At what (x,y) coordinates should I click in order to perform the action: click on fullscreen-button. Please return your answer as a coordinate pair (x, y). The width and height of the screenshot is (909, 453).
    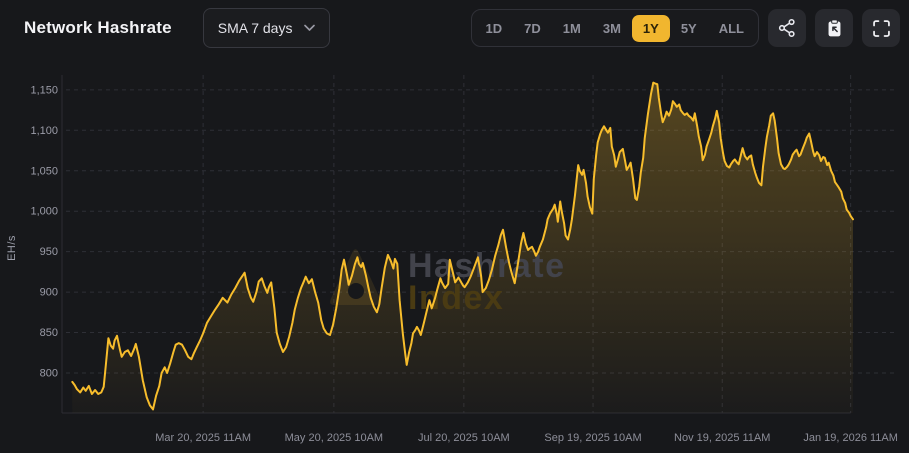
    Looking at the image, I should click on (881, 28).